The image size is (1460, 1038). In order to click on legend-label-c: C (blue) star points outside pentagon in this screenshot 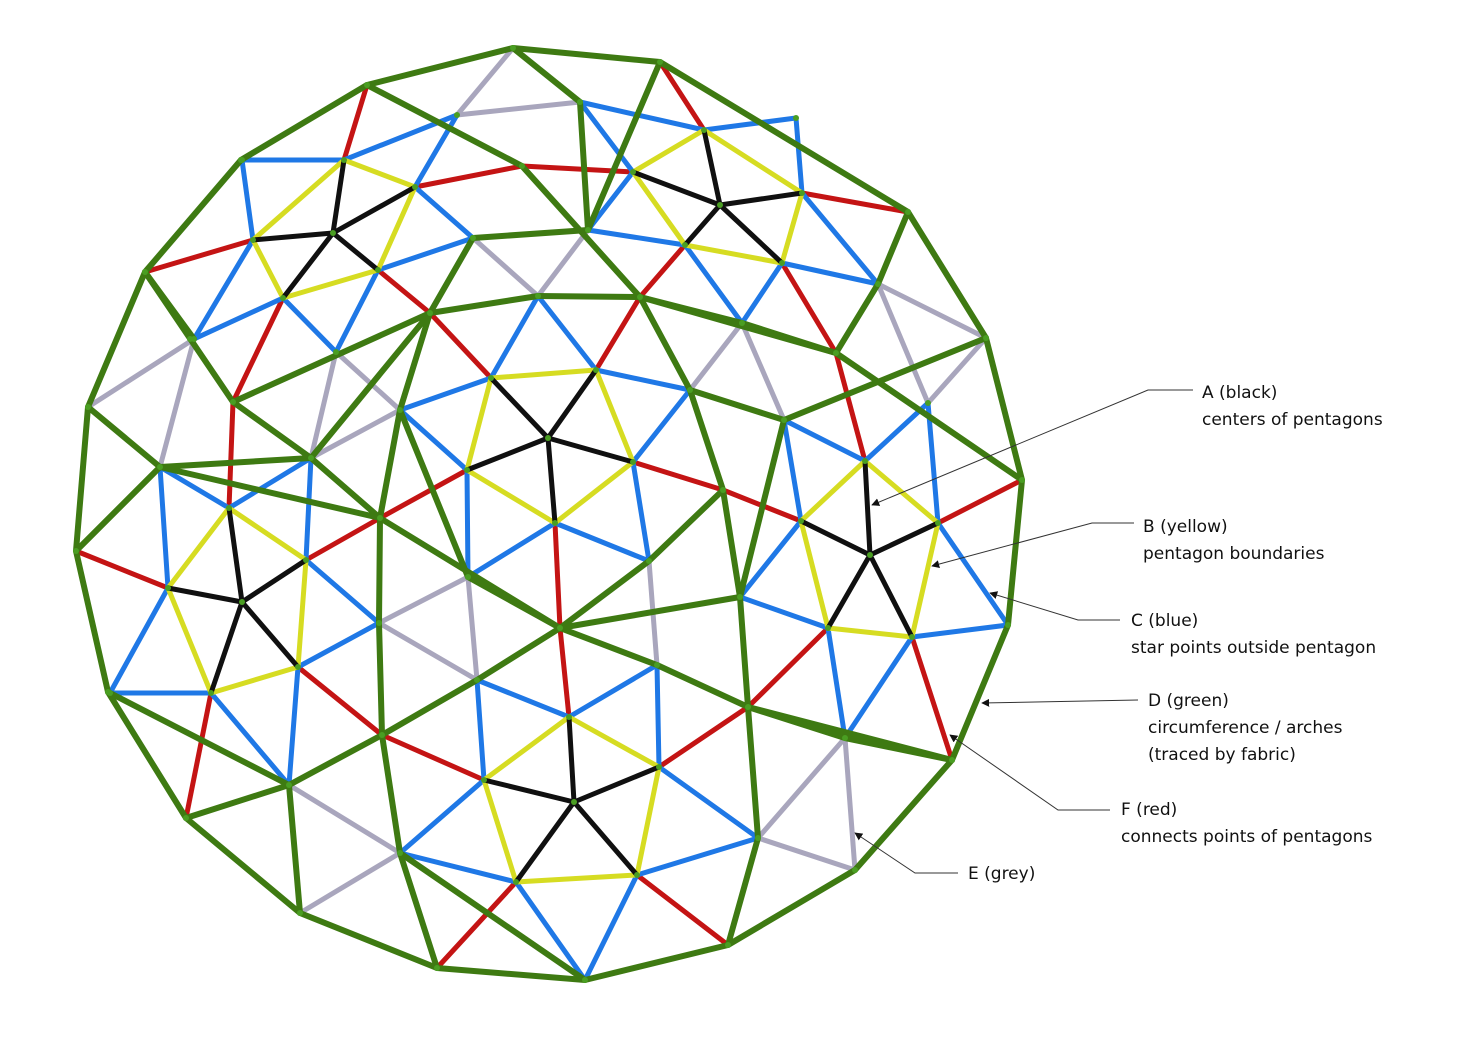, I will do `click(1253, 635)`.